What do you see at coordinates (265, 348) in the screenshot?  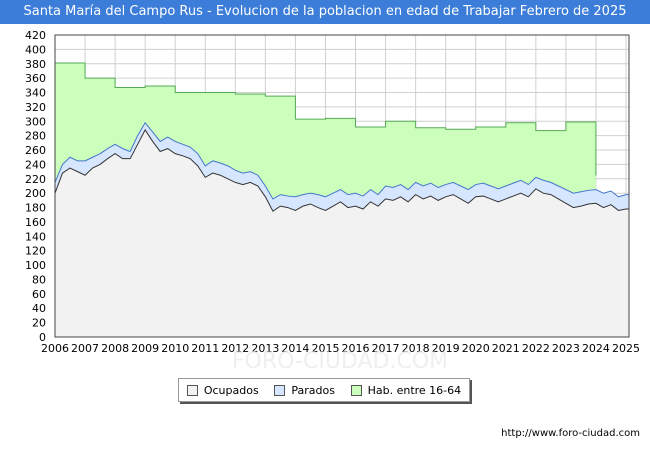 I see `x-tick-label: 2013` at bounding box center [265, 348].